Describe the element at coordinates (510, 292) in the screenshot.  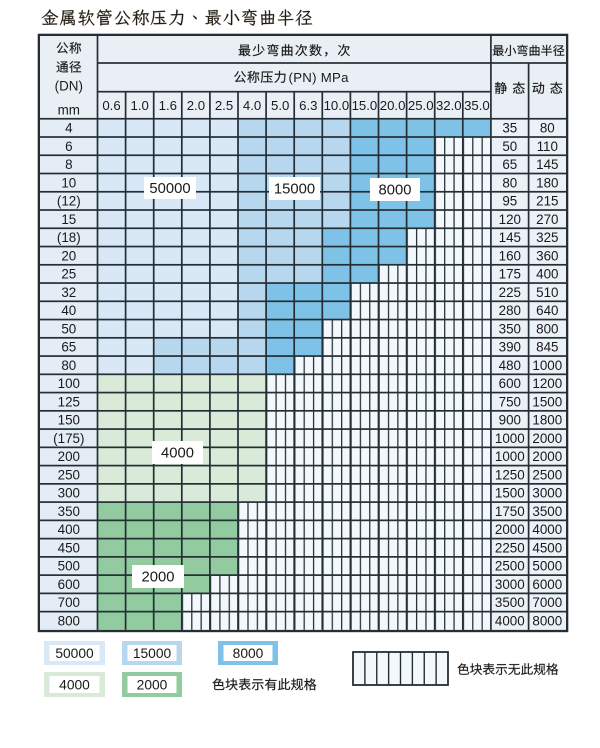
I see `svg-text: 225` at that location.